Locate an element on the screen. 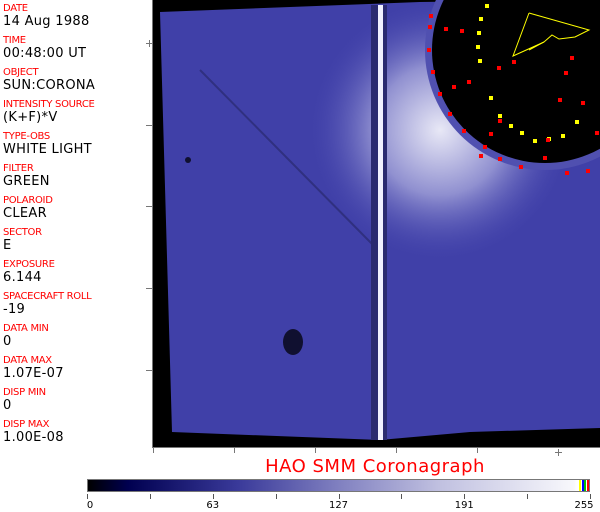 Image resolution: width=600 pixels, height=512 pixels. field-sector: SECTOR E is located at coordinates (22, 240).